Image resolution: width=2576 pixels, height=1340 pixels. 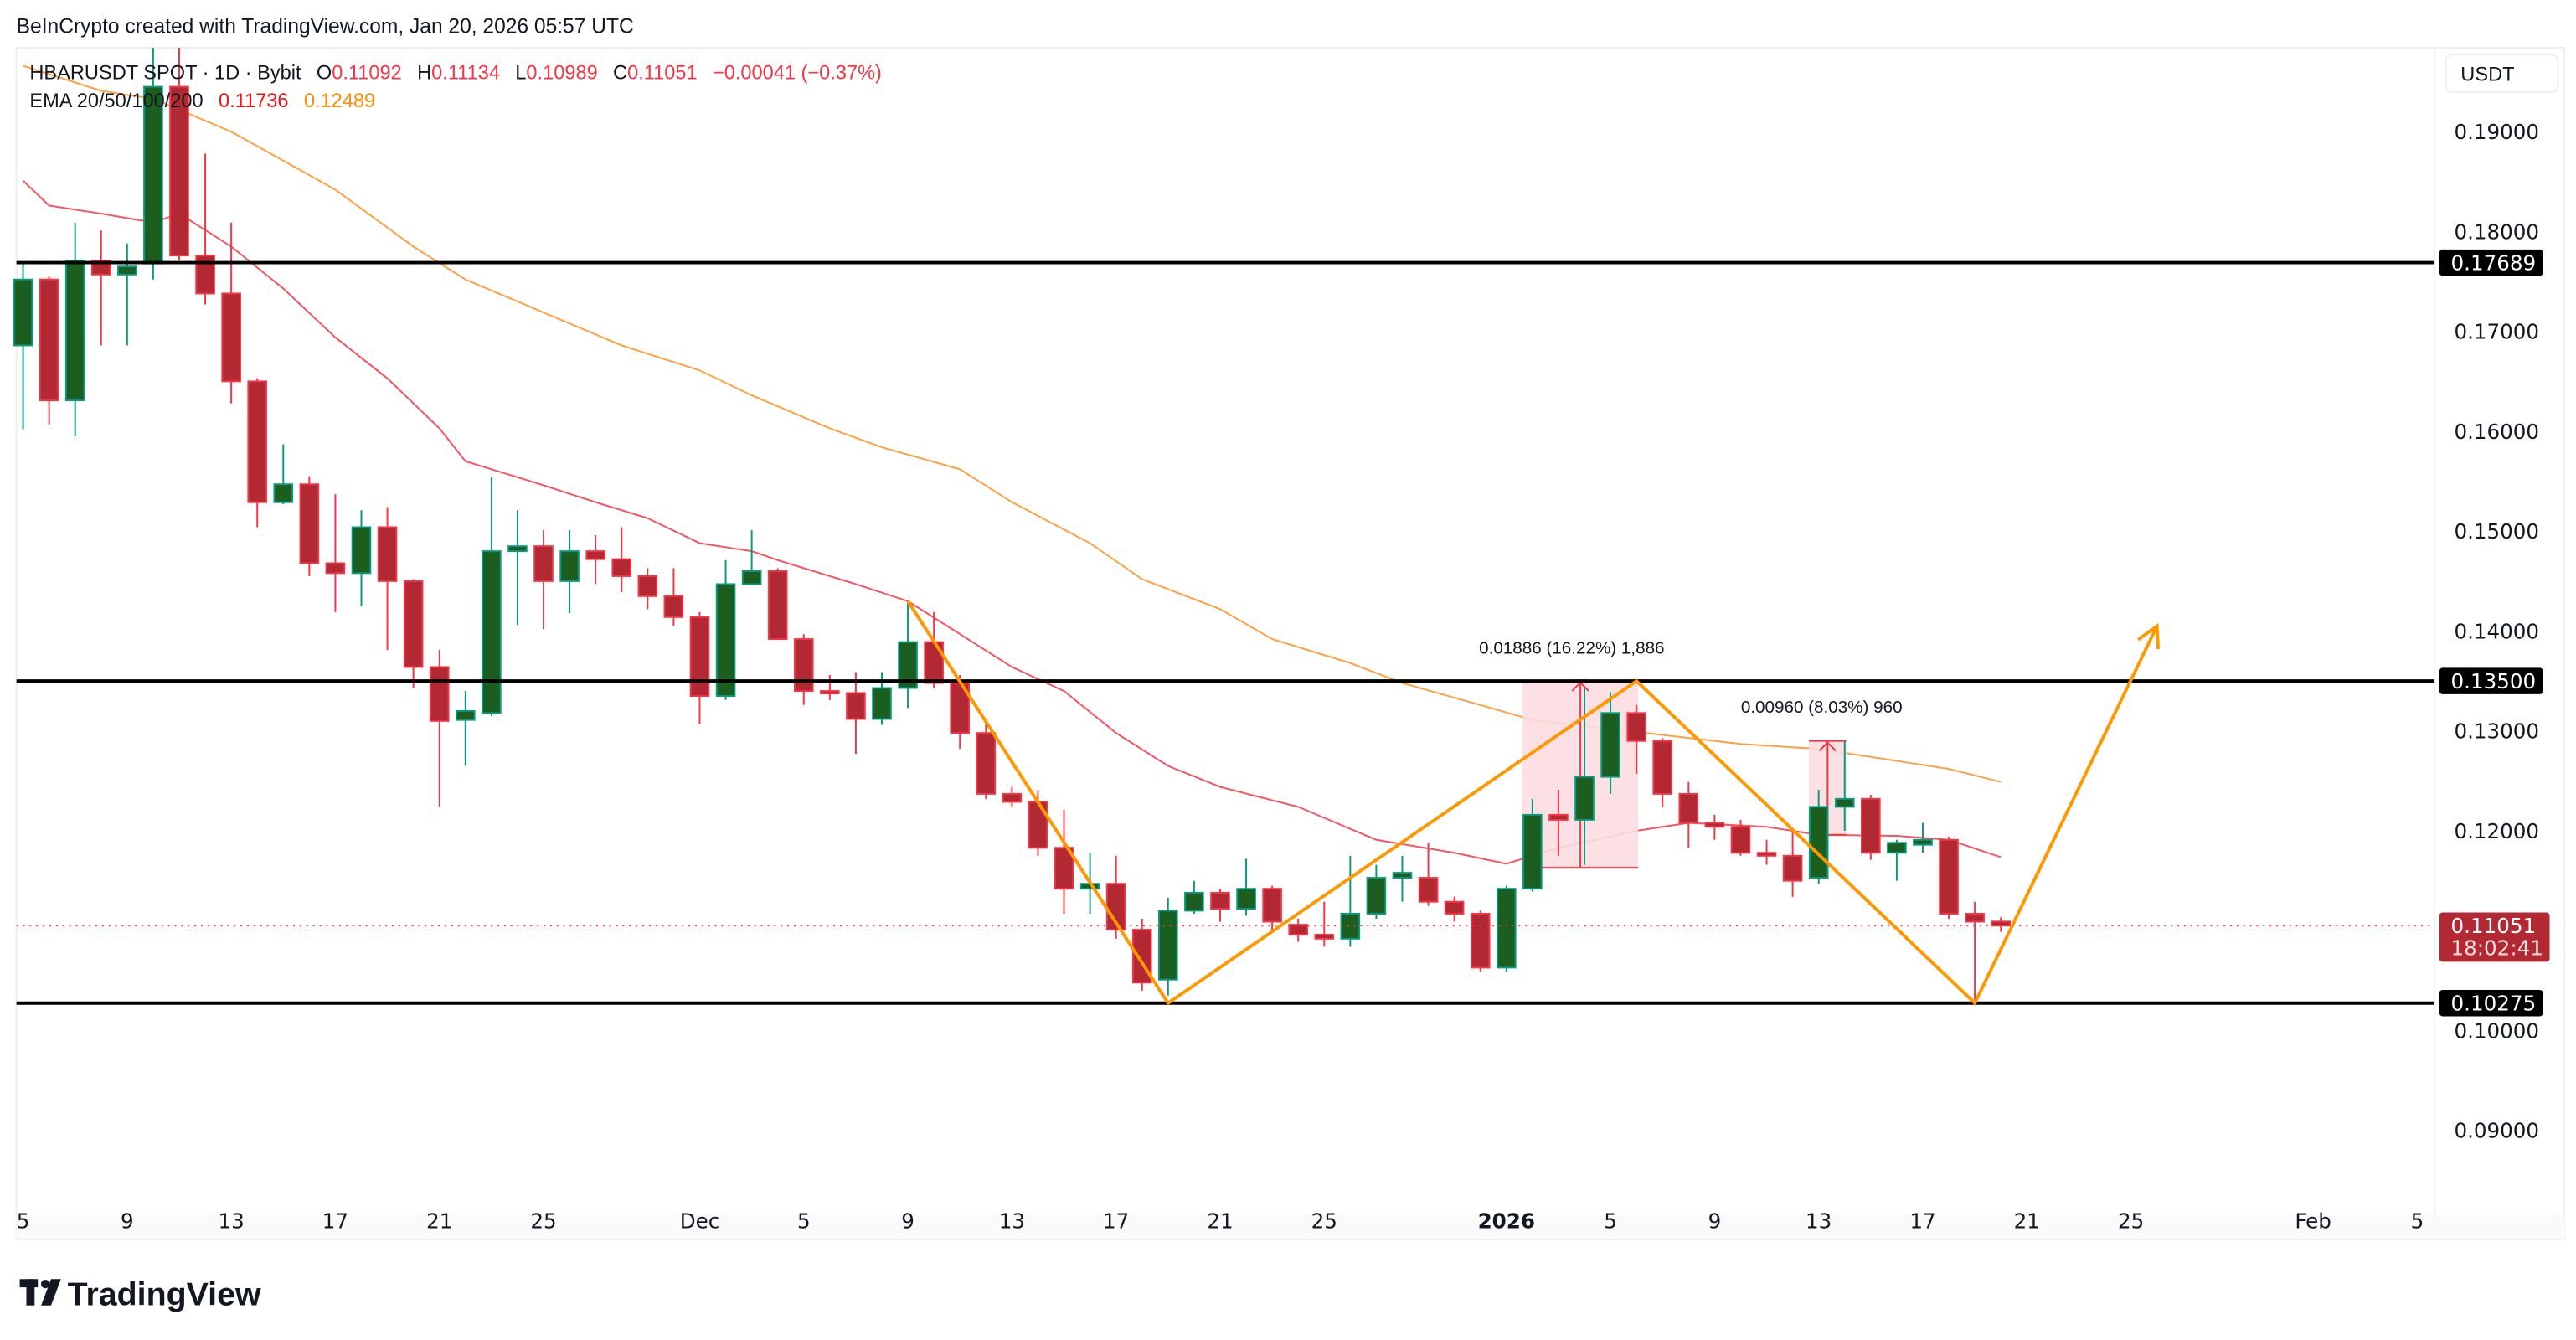 What do you see at coordinates (2487, 74) in the screenshot?
I see `currency-label: USDT` at bounding box center [2487, 74].